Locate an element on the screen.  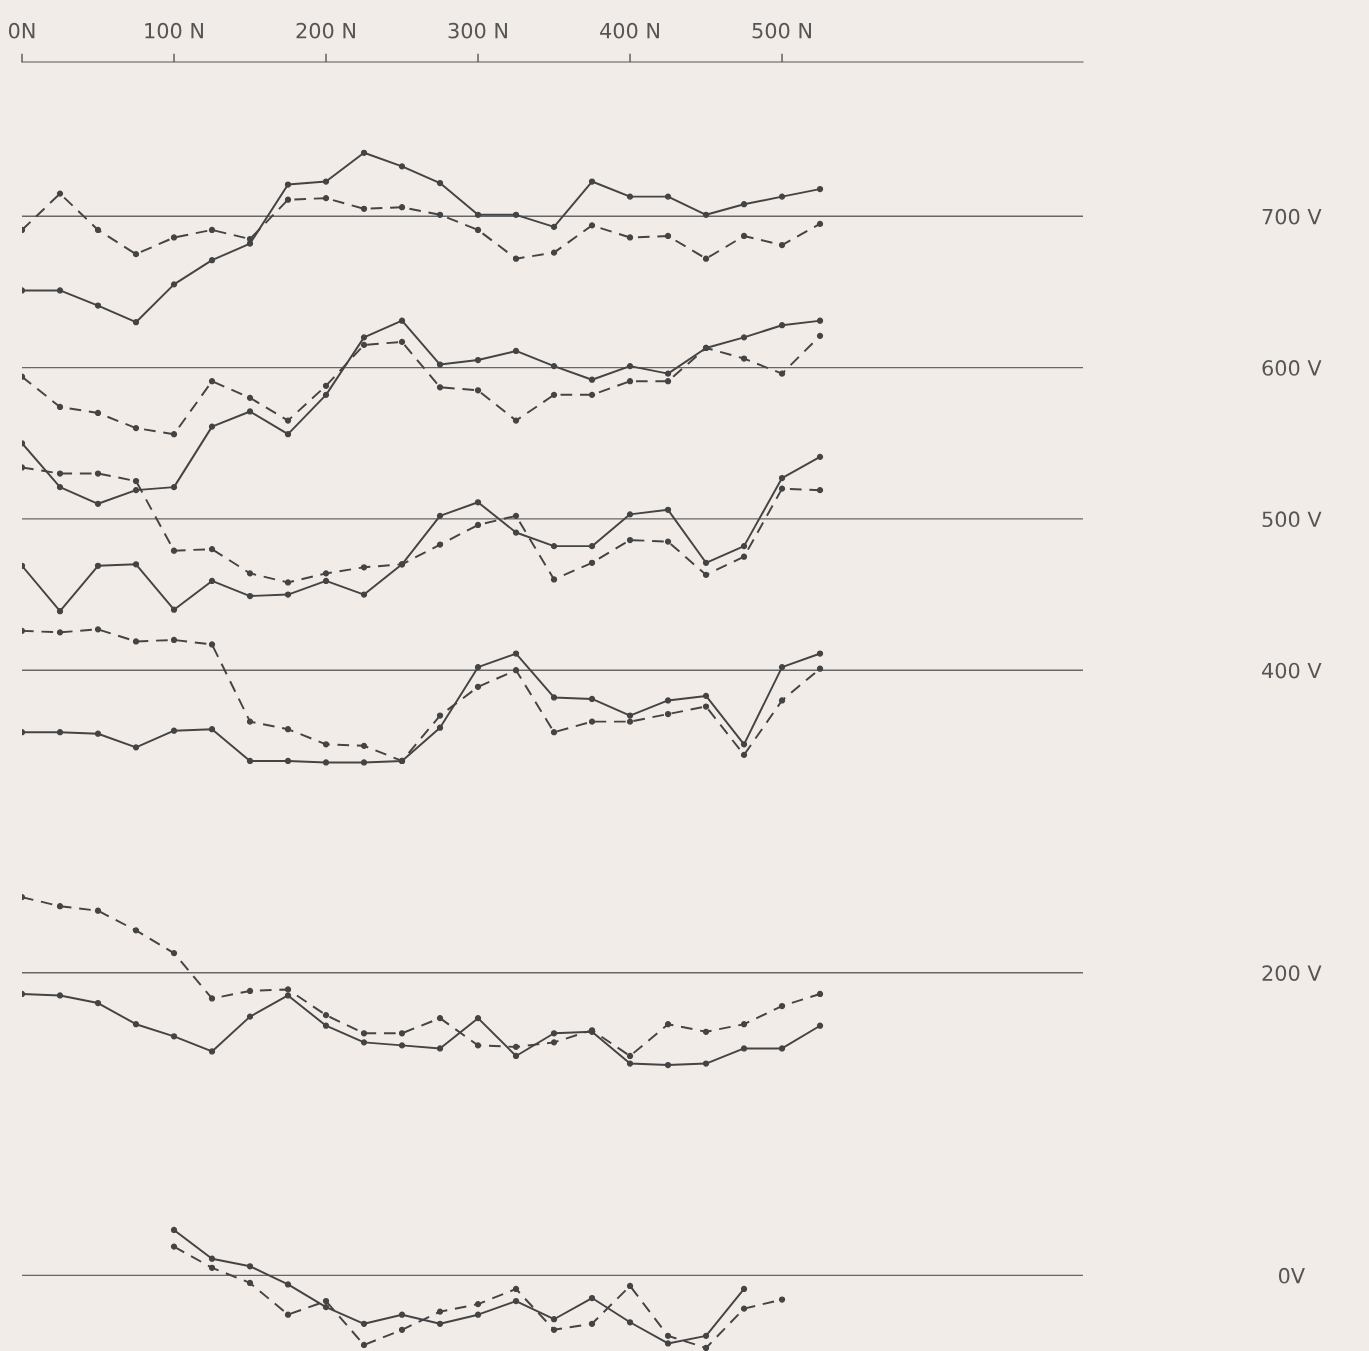
x-tick-label: 300 N is located at coordinates (477, 30).